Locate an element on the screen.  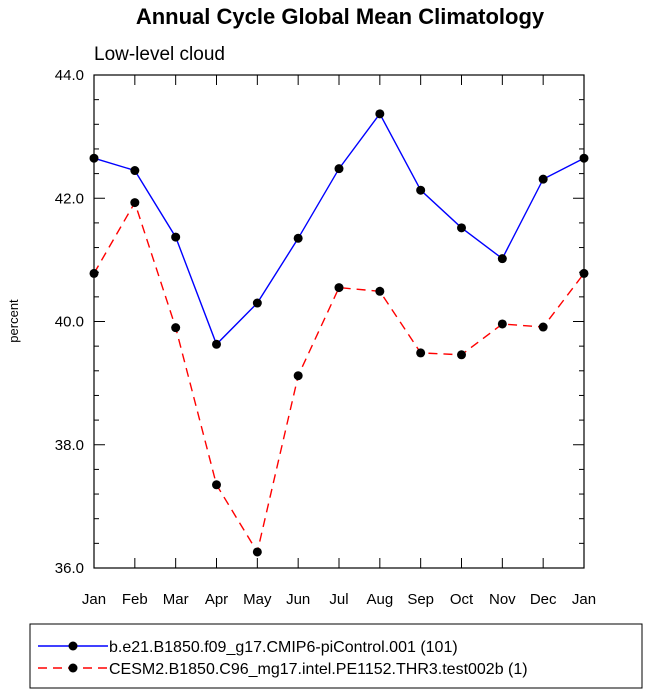
x-tick-label: Feb is located at coordinates (135, 599).